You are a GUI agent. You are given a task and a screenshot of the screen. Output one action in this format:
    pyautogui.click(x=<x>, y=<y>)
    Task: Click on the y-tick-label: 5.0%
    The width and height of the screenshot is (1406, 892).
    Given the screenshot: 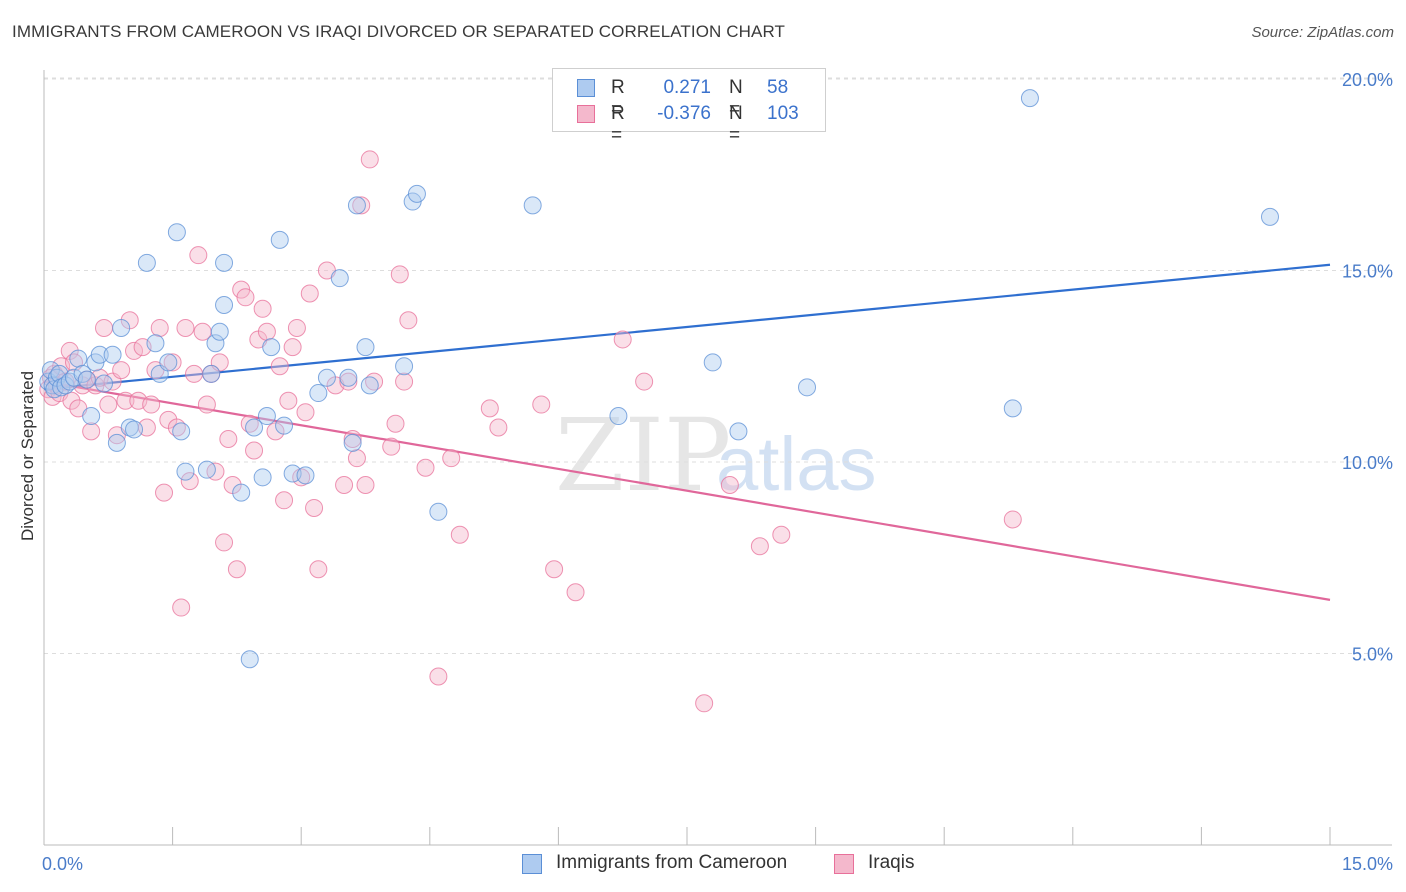 What is the action you would take?
    pyautogui.click(x=1372, y=655)
    